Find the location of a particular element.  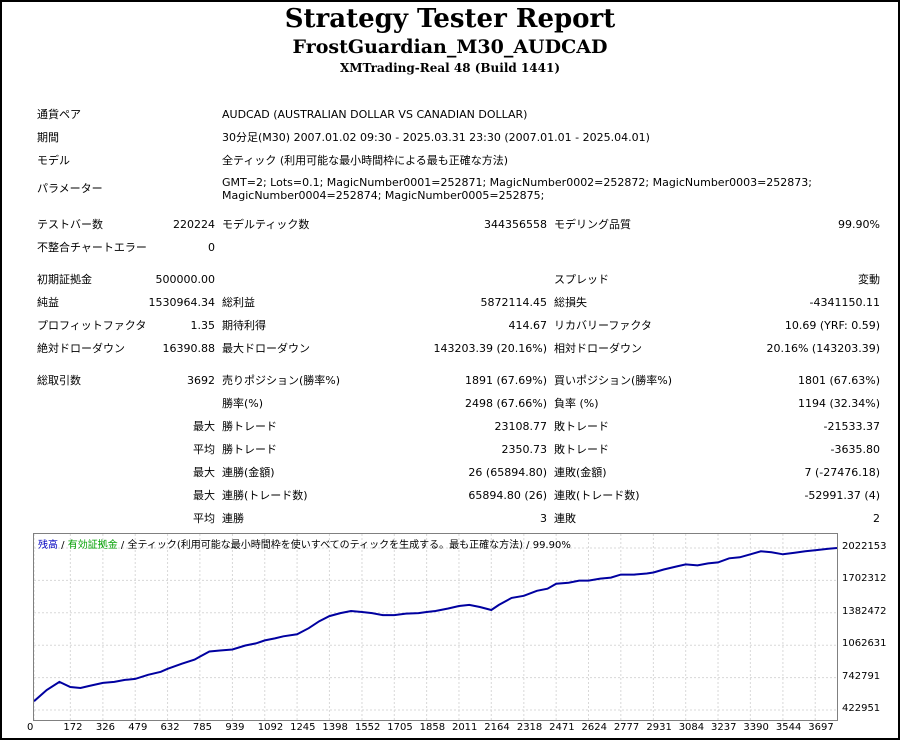

gross-loss-value: -4341150.11 is located at coordinates (844, 302).